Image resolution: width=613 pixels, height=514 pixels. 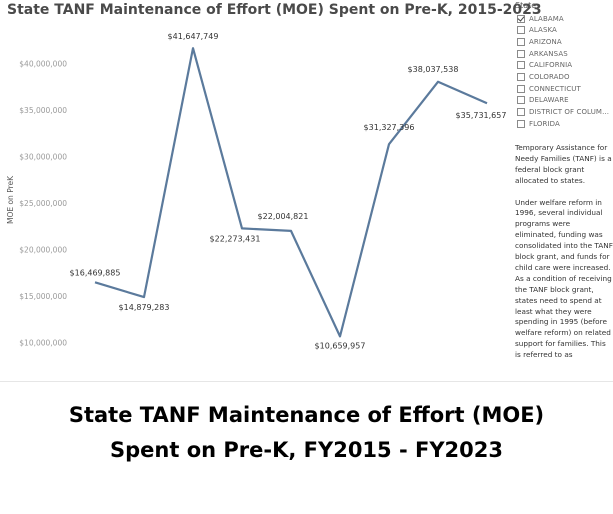 What do you see at coordinates (433, 69) in the screenshot?
I see `data-label: $38,037,538` at bounding box center [433, 69].